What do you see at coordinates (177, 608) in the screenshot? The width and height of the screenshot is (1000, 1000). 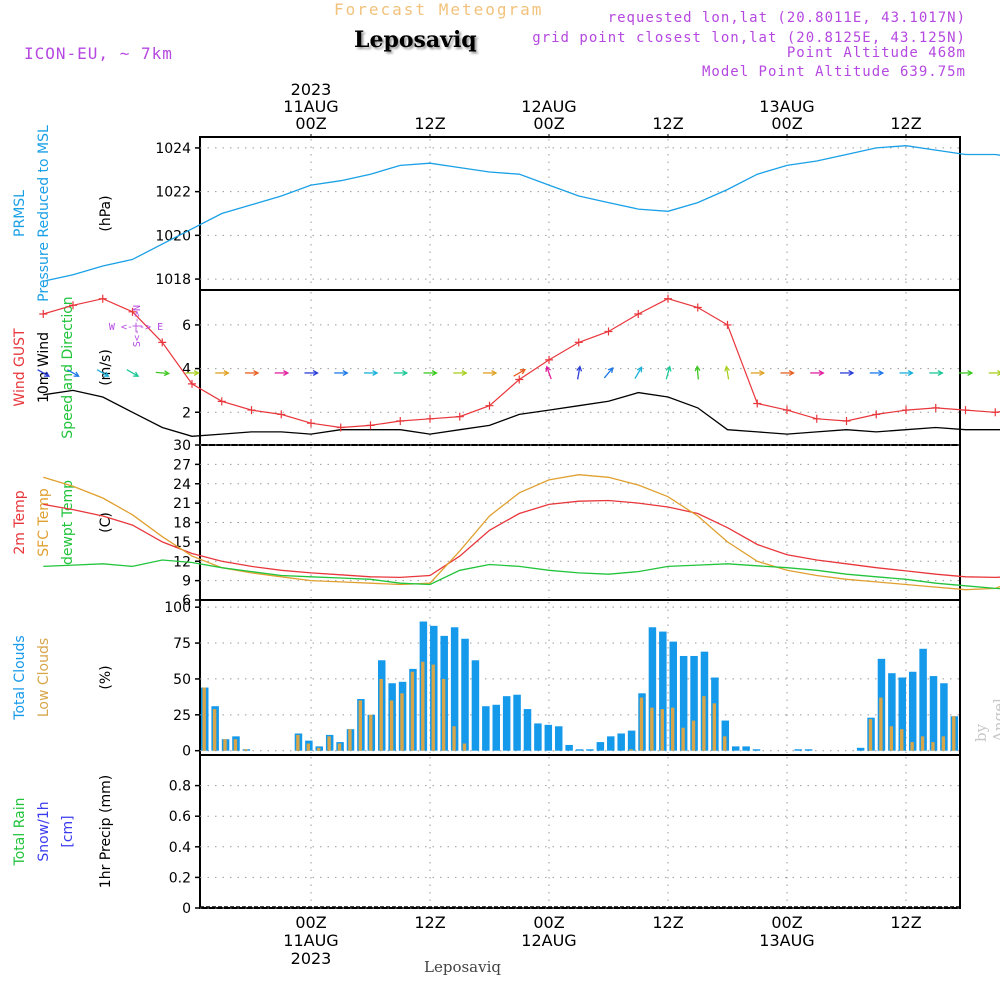 I see `ytick-label-clouds: 100` at bounding box center [177, 608].